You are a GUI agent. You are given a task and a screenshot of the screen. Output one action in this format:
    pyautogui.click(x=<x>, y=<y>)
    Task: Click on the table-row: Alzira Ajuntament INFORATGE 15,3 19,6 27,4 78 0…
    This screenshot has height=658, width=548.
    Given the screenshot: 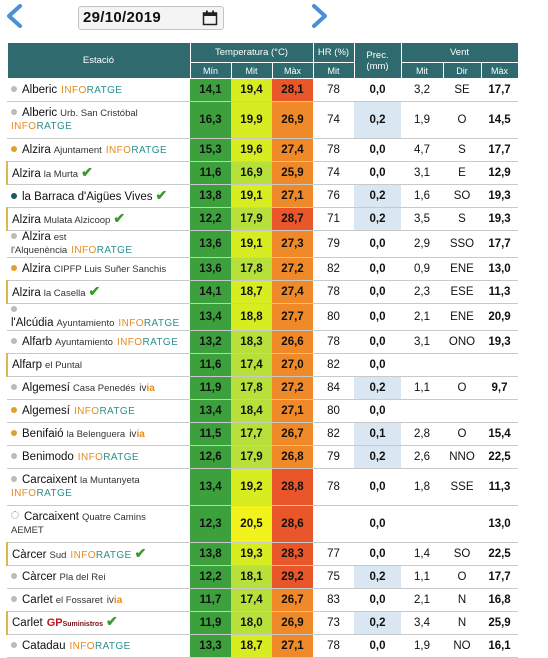 What is the action you would take?
    pyautogui.click(x=263, y=150)
    